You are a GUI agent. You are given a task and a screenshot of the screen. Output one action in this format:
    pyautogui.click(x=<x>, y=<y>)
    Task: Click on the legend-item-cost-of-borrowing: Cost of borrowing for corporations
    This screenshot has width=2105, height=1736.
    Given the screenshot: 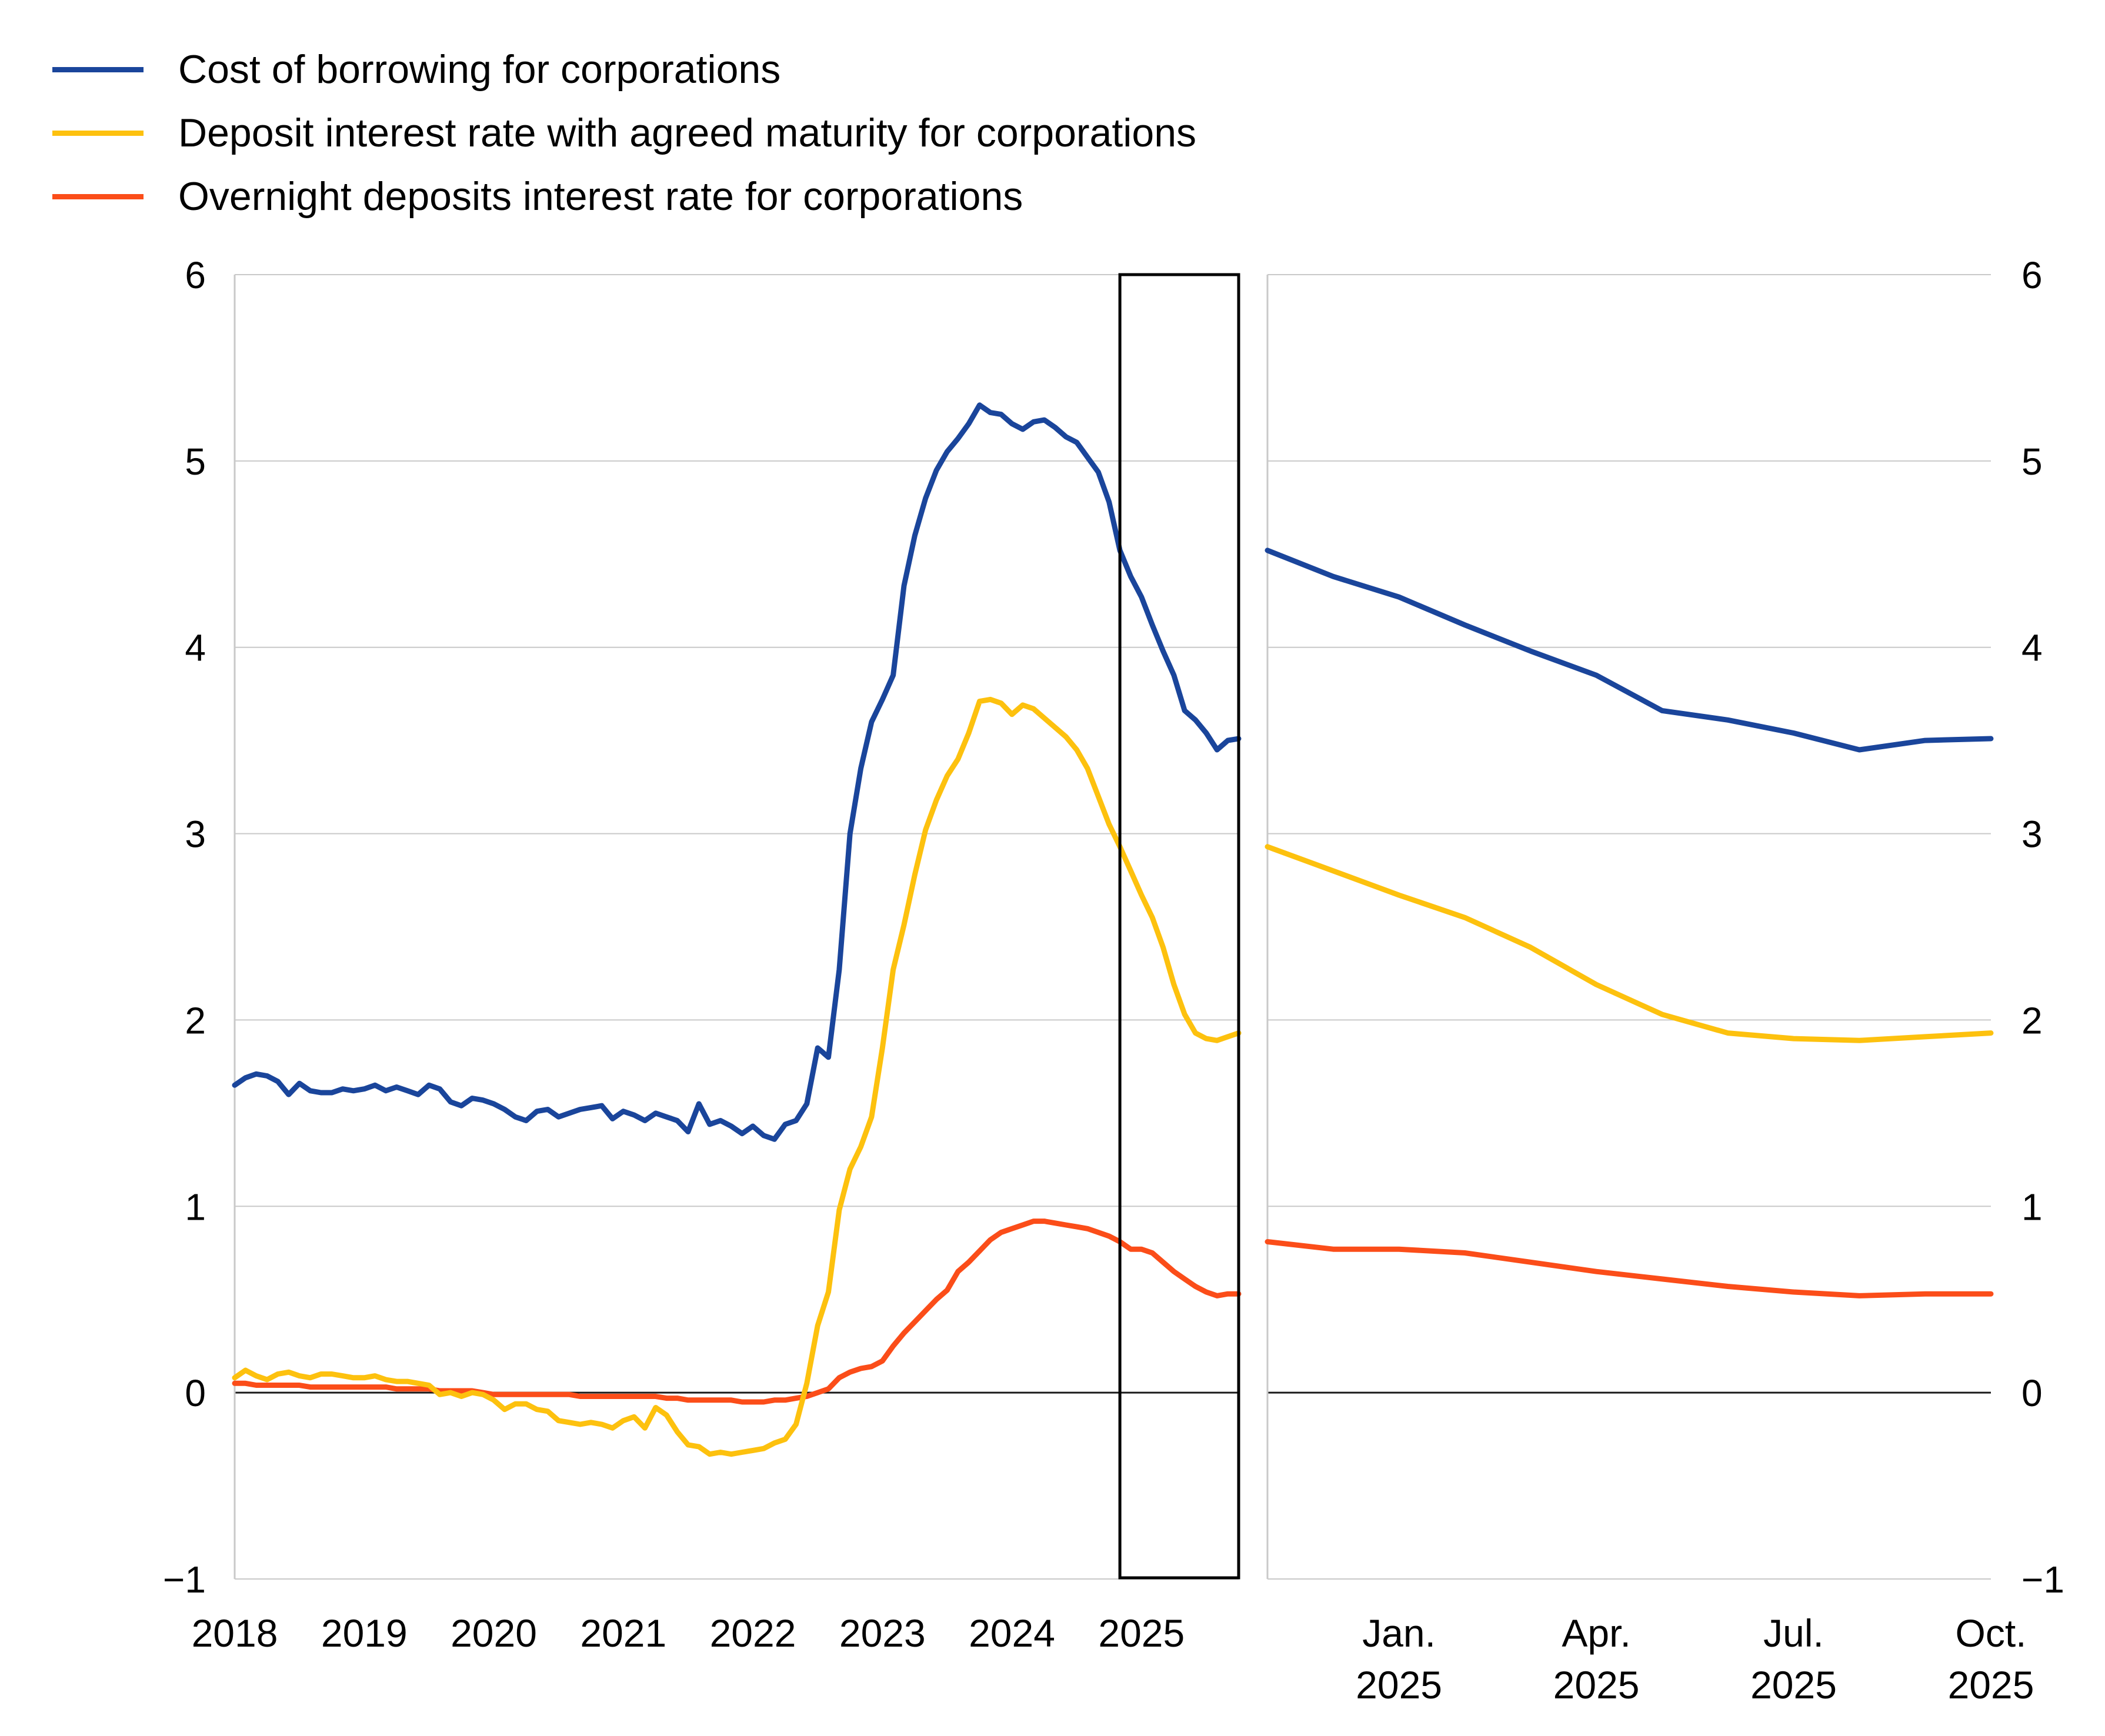 What is the action you would take?
    pyautogui.click(x=624, y=69)
    